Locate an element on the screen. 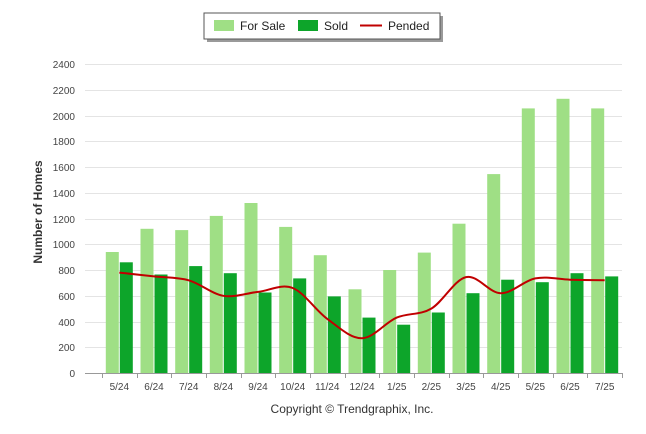 This screenshot has width=646, height=434. x-tick-label: 12/24 is located at coordinates (361, 387).